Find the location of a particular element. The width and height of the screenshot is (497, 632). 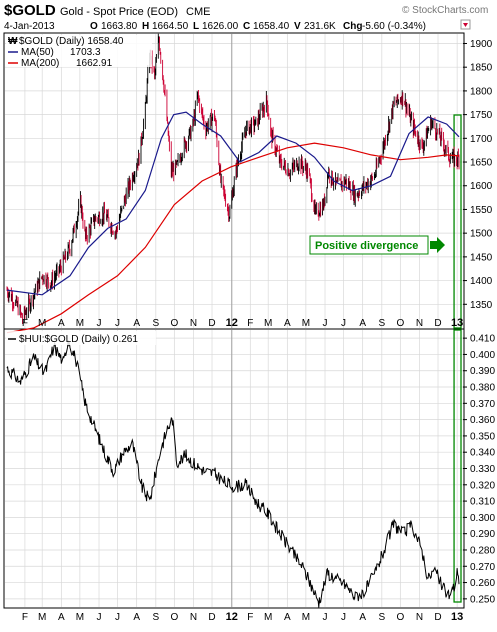

y-tick-label: 0.320 is located at coordinates (482, 485).